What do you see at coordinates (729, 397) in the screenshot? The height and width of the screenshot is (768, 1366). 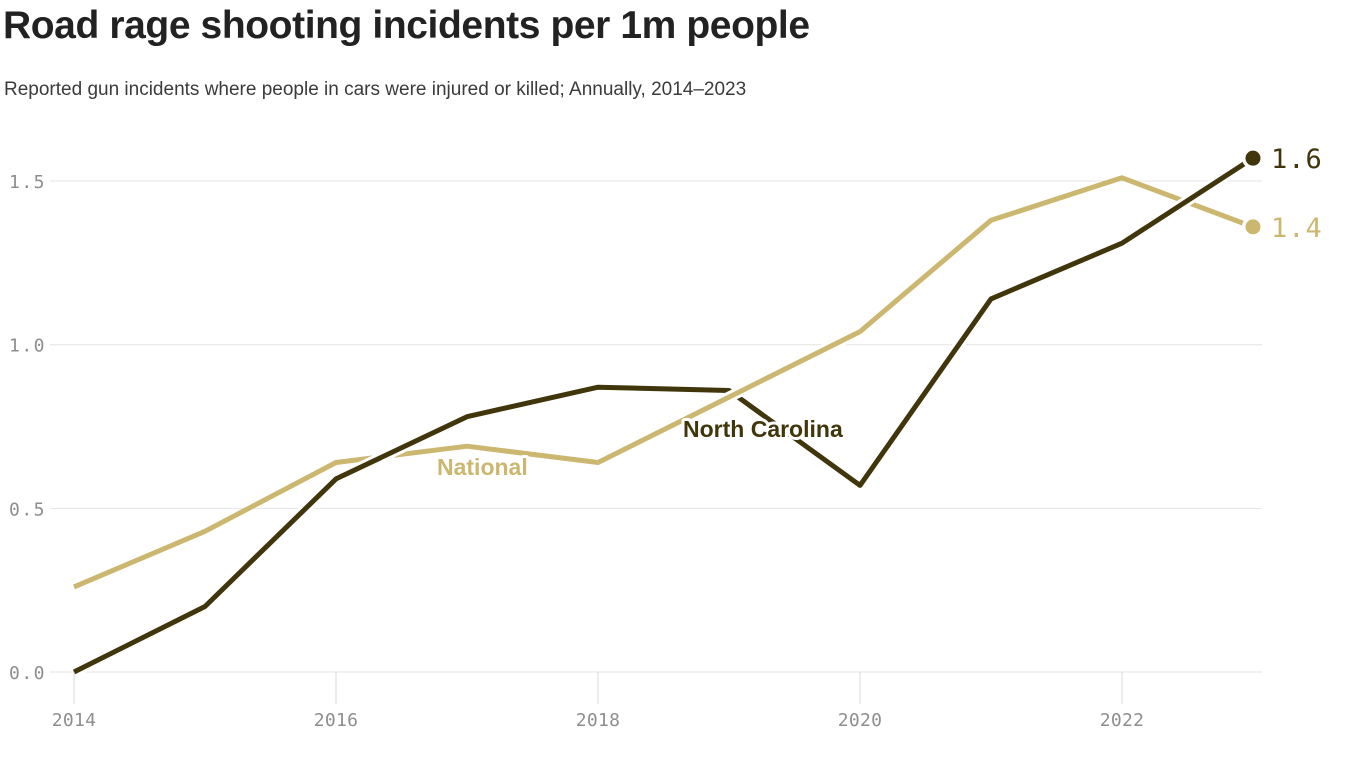 I see `national-overlay-line` at bounding box center [729, 397].